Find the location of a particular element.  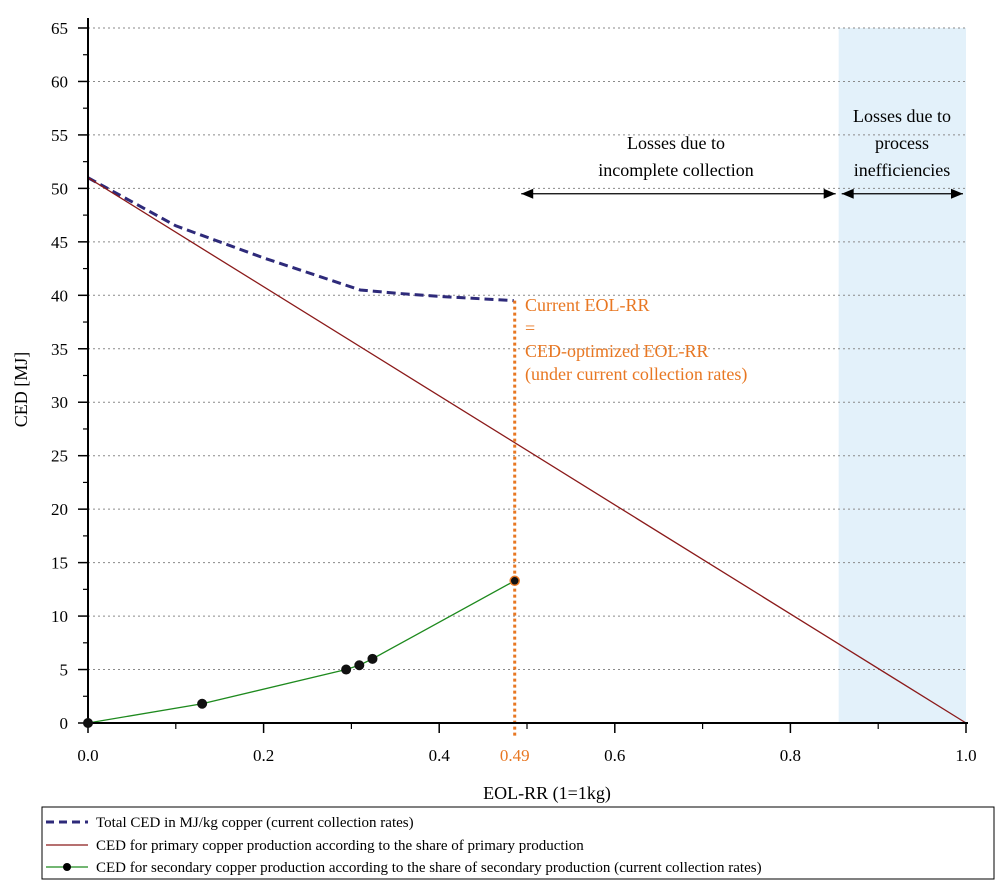

losses-process-label-line-1: Losses due to is located at coordinates (902, 116).